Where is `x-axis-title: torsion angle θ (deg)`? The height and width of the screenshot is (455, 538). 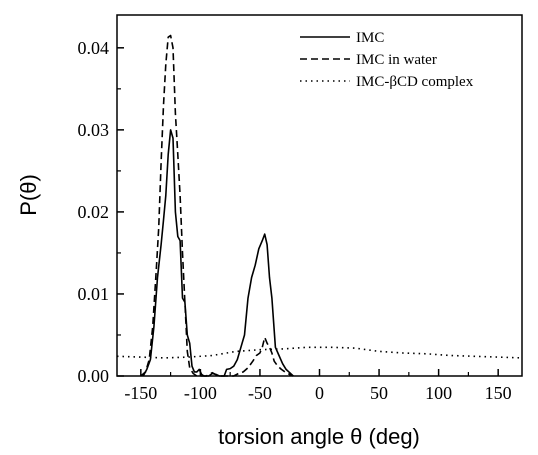 x-axis-title: torsion angle θ (deg) is located at coordinates (319, 436).